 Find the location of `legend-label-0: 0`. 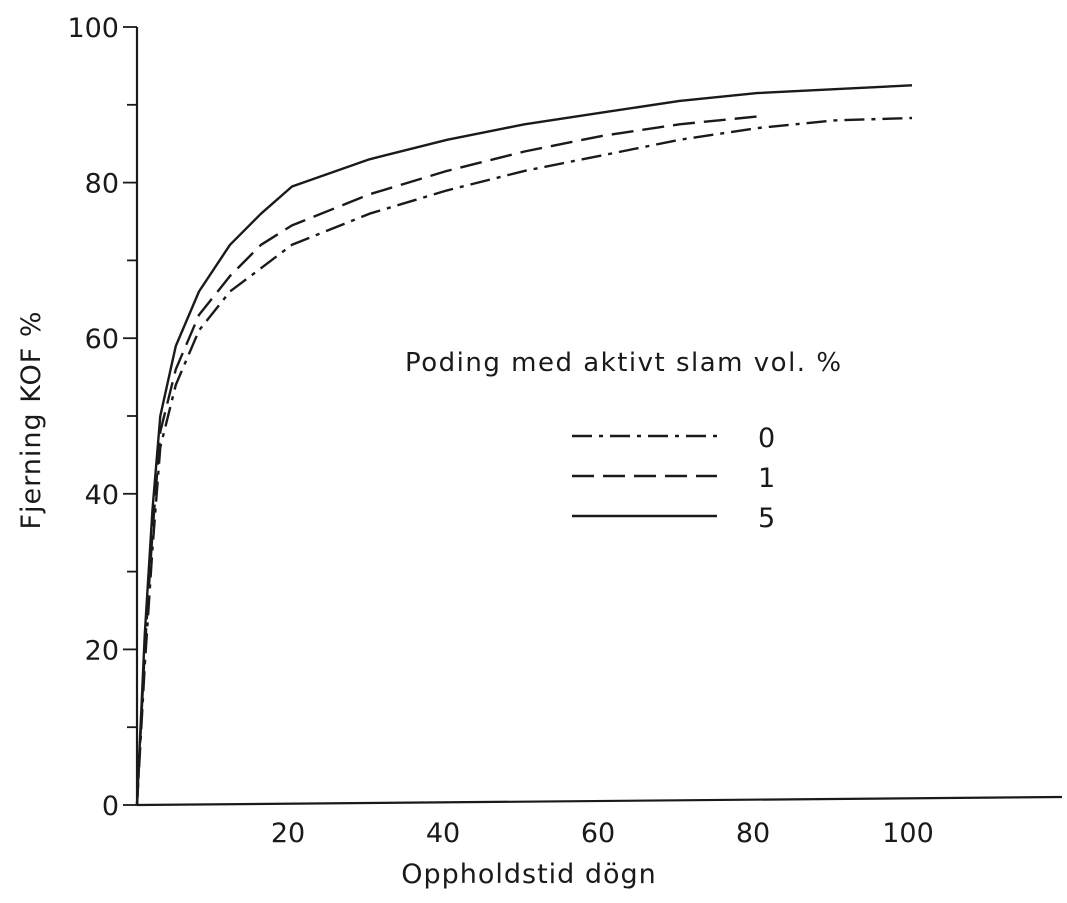

legend-label-0: 0 is located at coordinates (766, 438).